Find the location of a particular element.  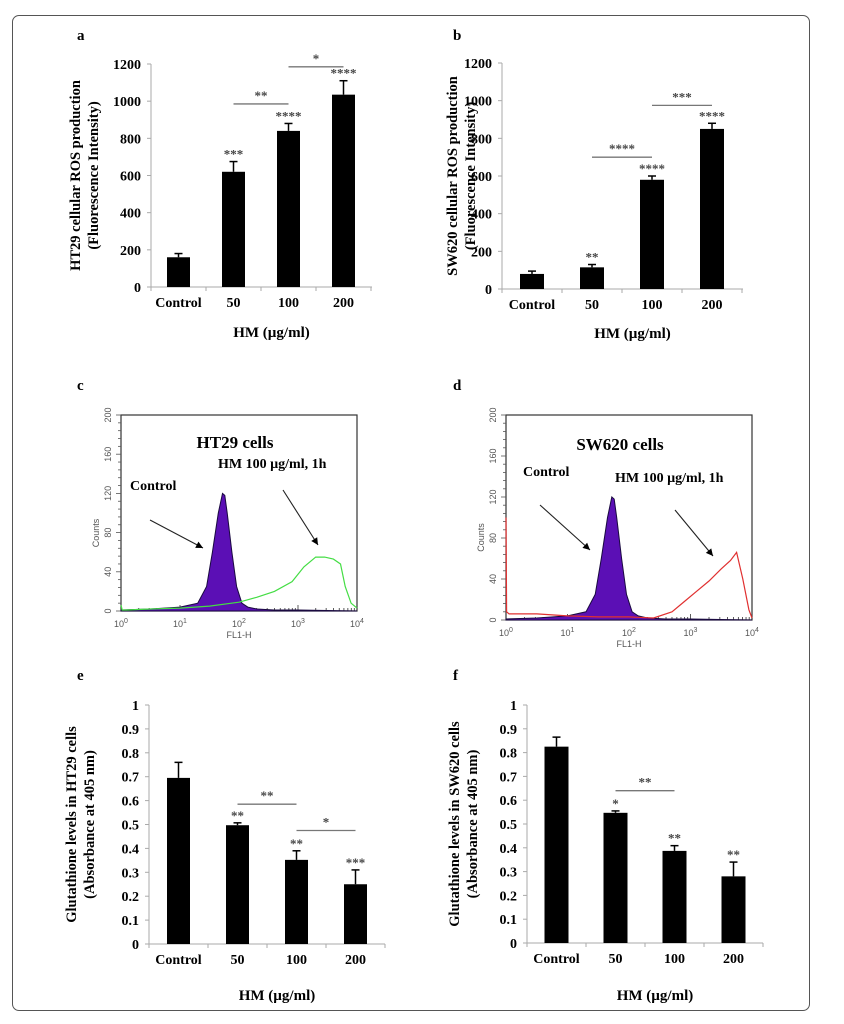

y-tick-label: 0.5 is located at coordinates (509, 825).